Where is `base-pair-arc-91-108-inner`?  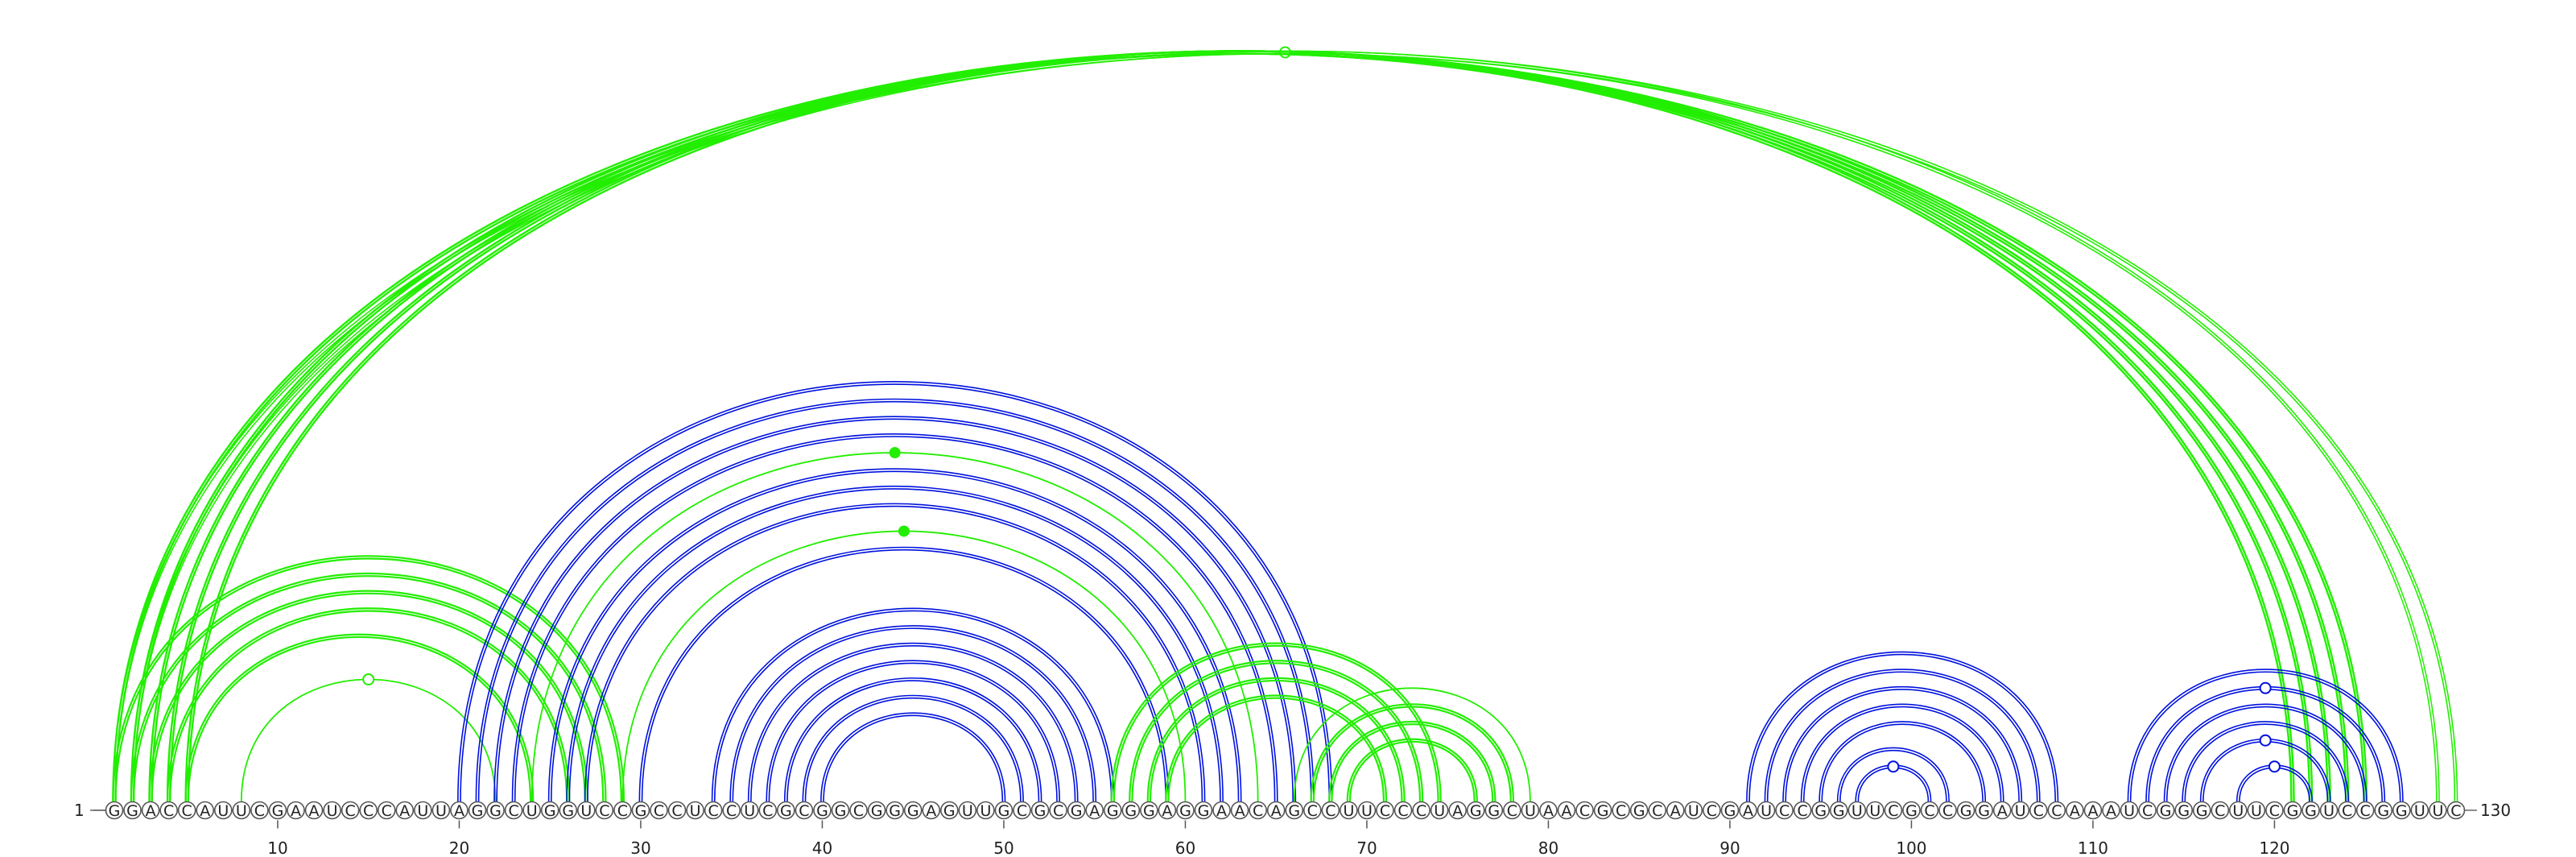
base-pair-arc-91-108-inner is located at coordinates (1902, 727).